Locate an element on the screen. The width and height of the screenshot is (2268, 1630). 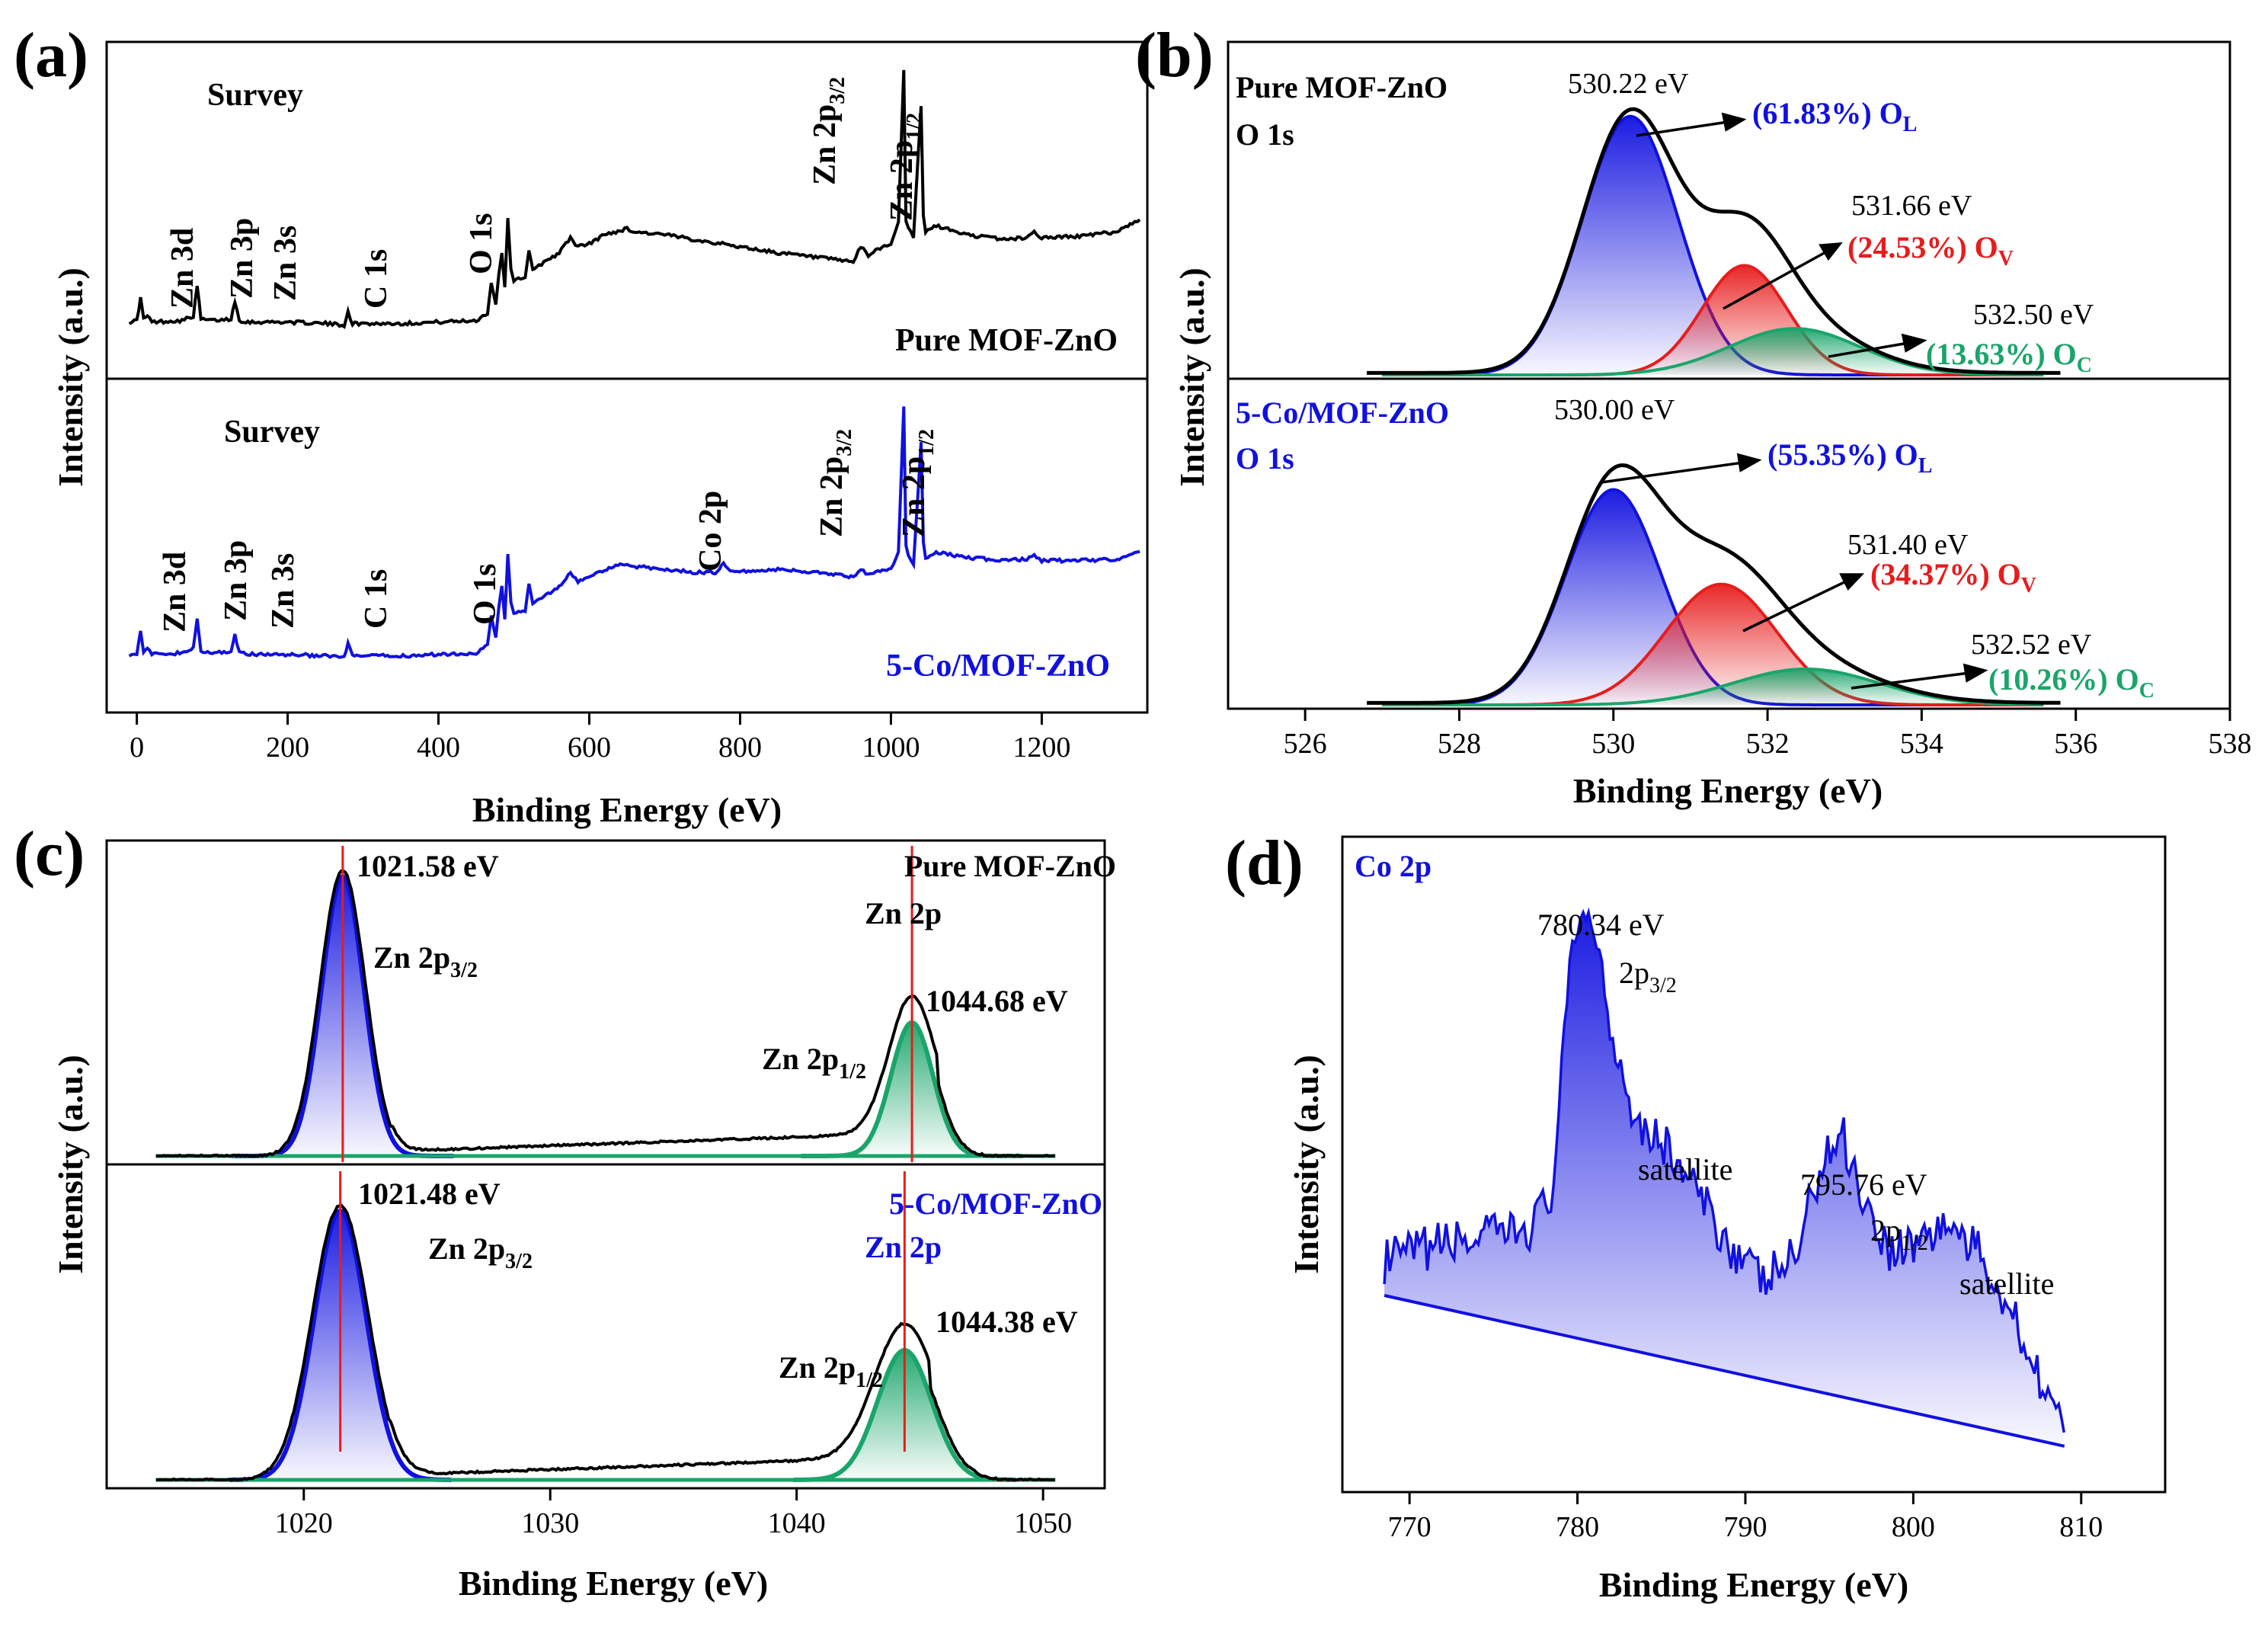
c-top-ev-1: 1021.58 eV is located at coordinates (428, 866).